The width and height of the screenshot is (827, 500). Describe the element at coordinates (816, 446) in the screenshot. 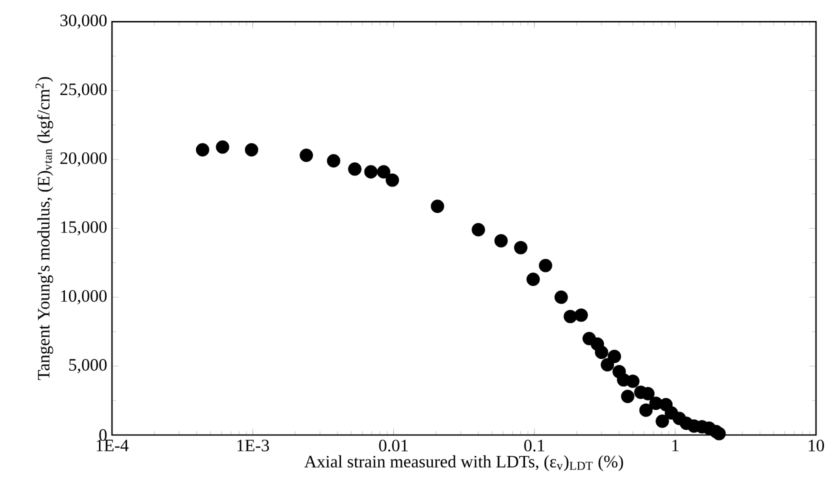

I see `x-tick-label: 10` at that location.